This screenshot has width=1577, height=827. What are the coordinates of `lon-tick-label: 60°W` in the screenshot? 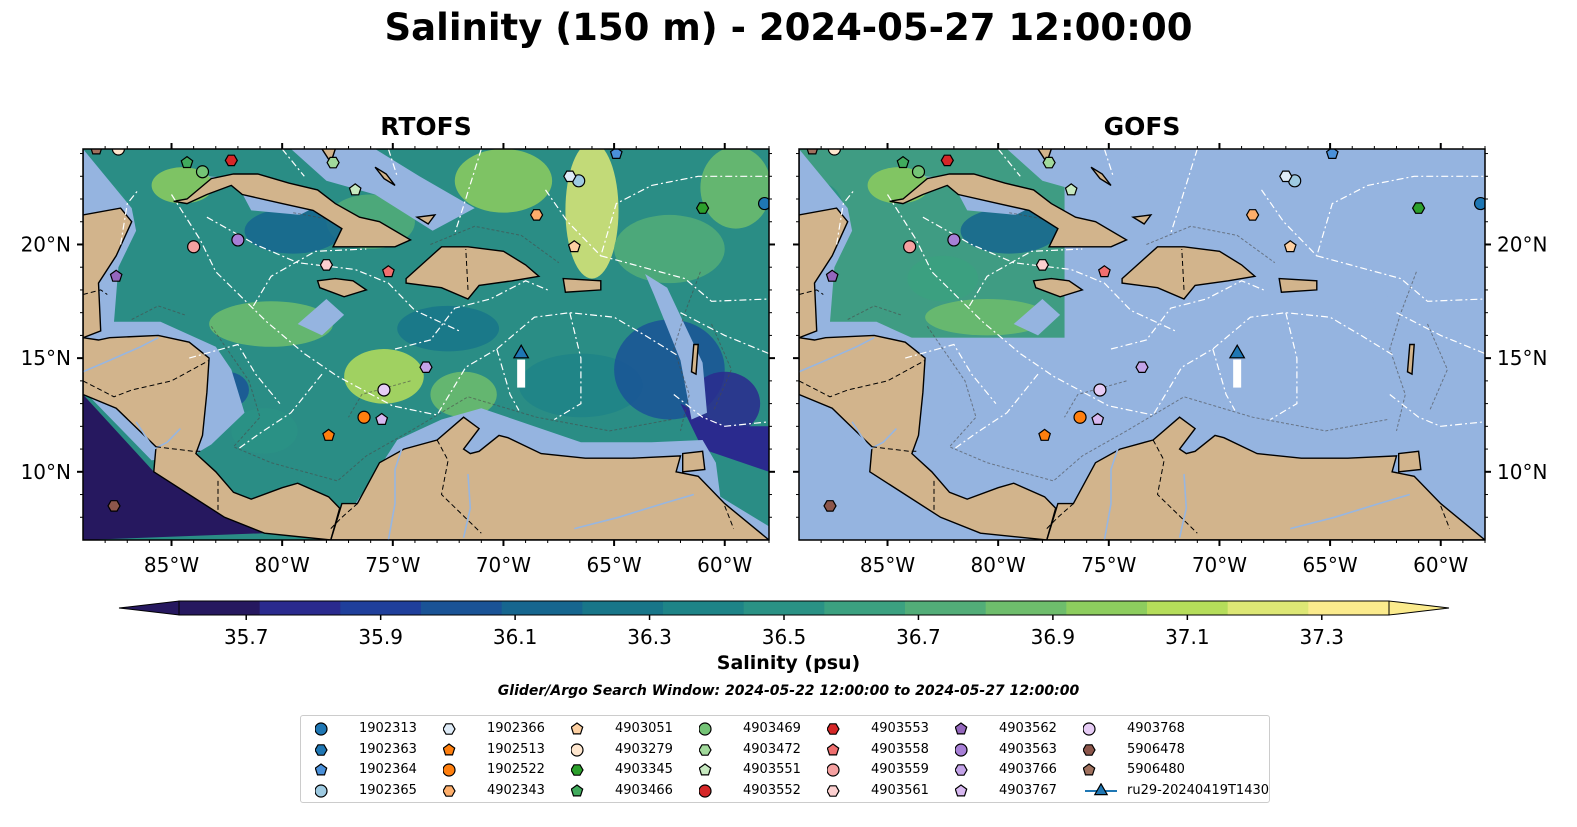 It's located at (724, 565).